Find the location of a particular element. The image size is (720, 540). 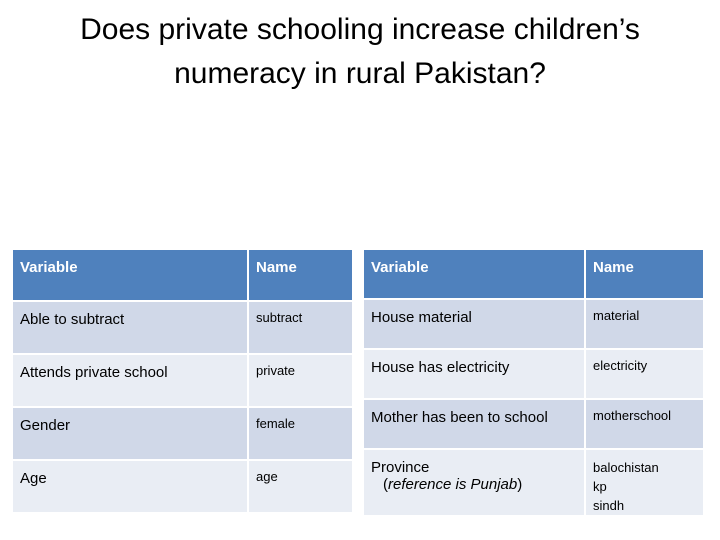

table-row: Gender female is located at coordinates (182, 434).